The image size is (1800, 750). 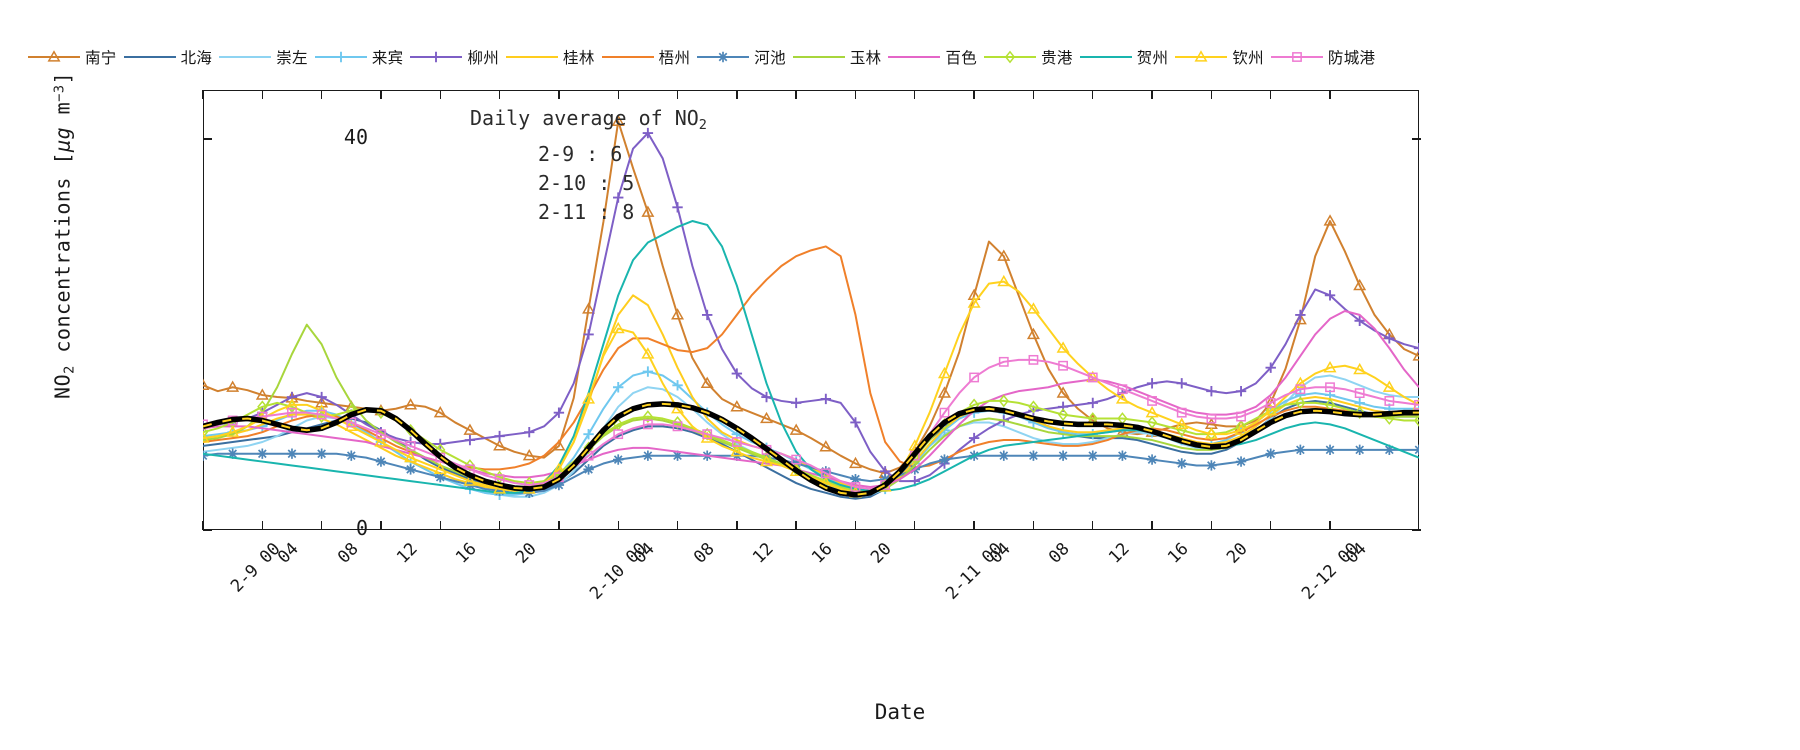 What do you see at coordinates (770, 58) in the screenshot?
I see `legend-label: 河池` at bounding box center [770, 58].